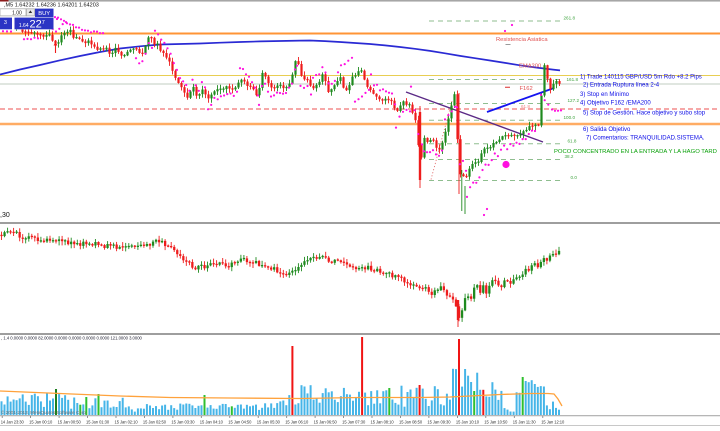 The width and height of the screenshot is (720, 431). What do you see at coordinates (645, 139) in the screenshot?
I see `svg-text:7) Comentarios: TRANQUILIDAD.S: 7) Comentarios: TRANQUILIDAD.SISTEMA.` at bounding box center [645, 139].